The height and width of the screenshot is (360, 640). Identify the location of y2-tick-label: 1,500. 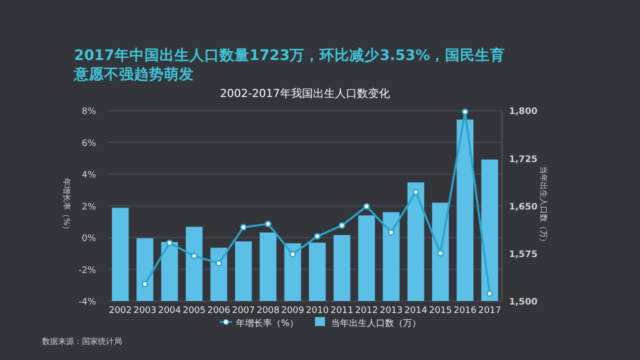
(523, 303).